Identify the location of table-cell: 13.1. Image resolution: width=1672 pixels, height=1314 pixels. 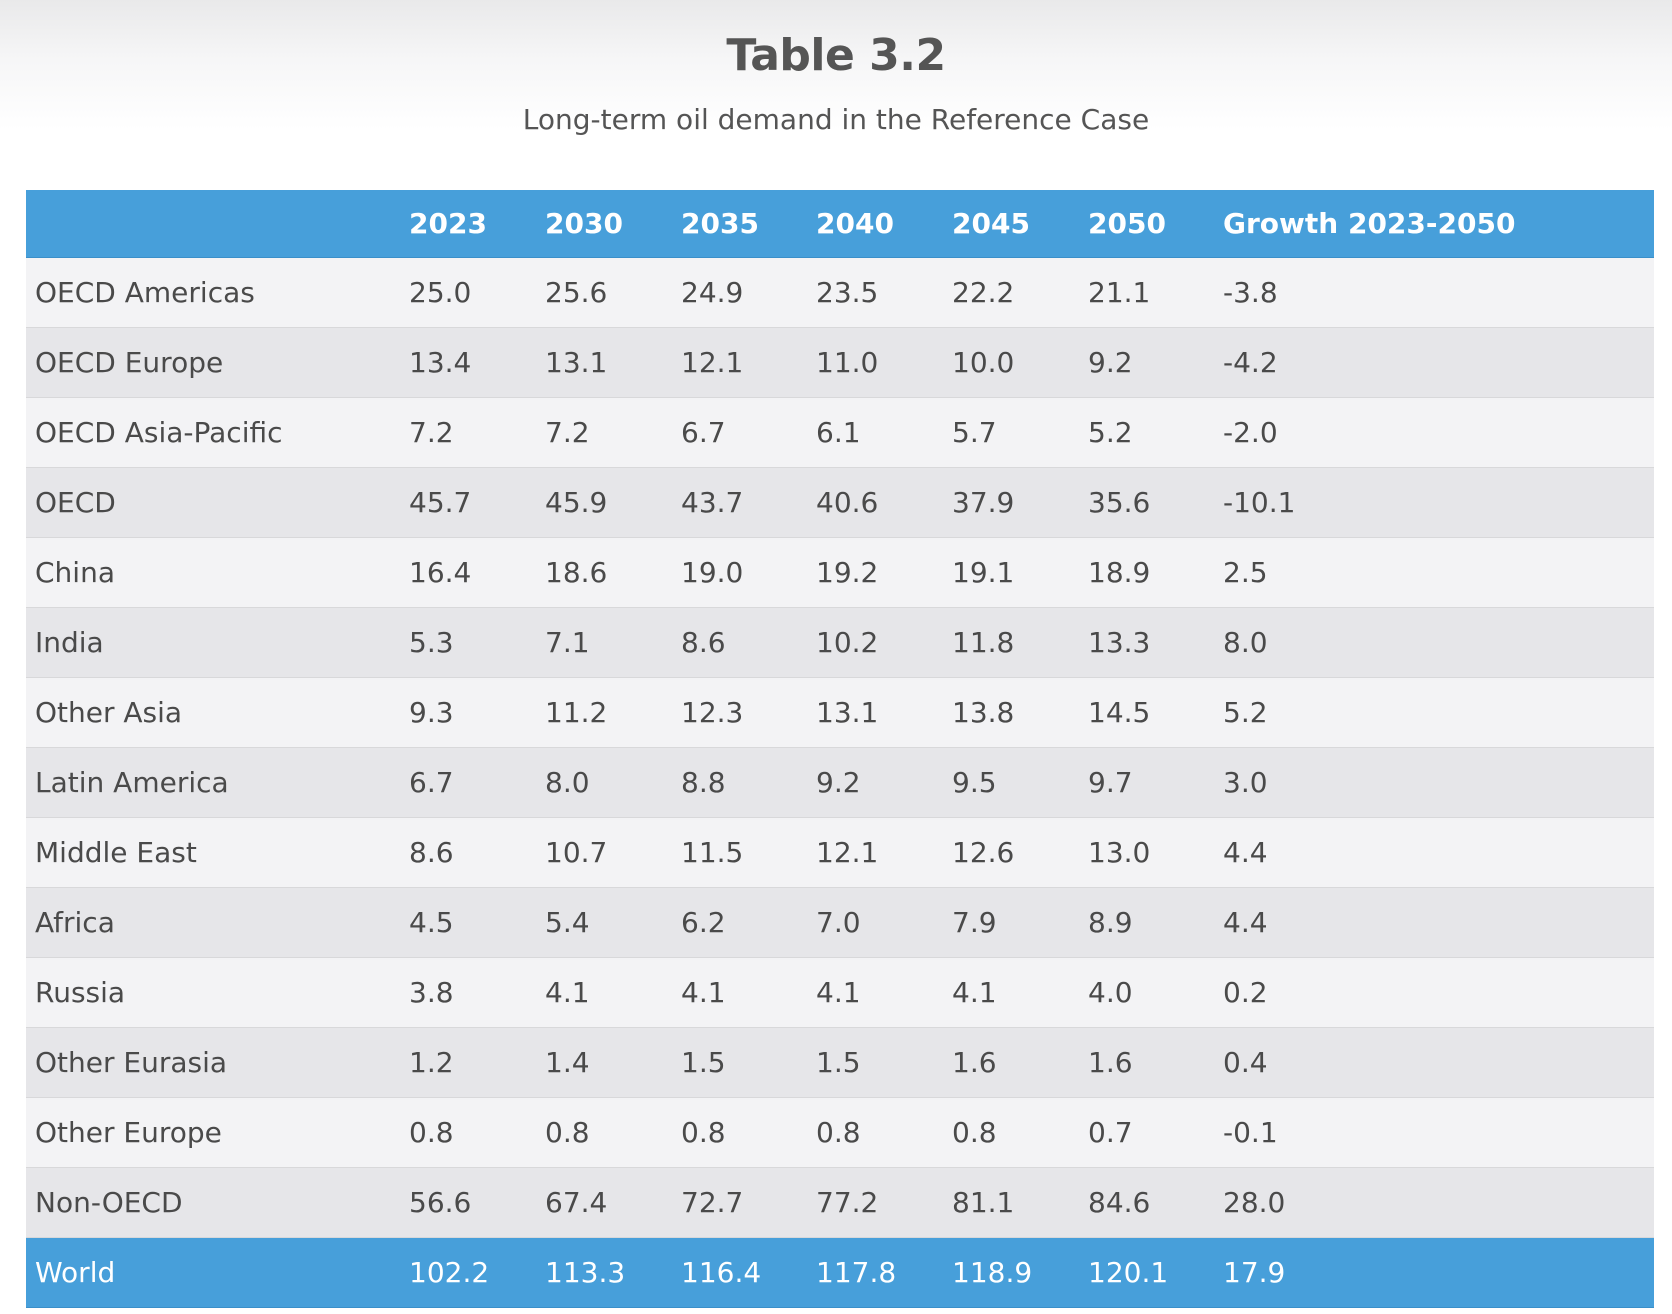
(847, 712).